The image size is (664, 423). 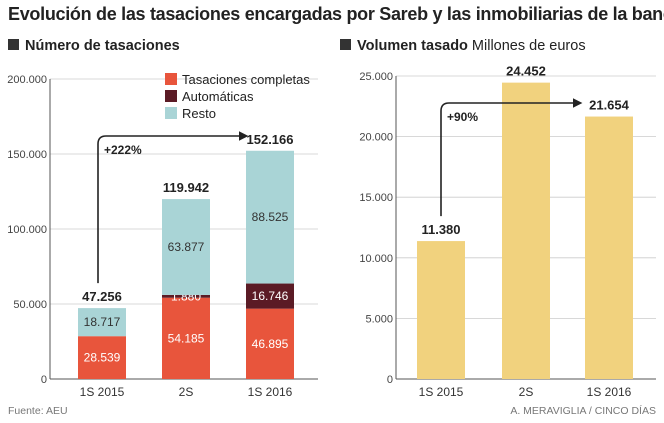 I want to click on legend-swatch-automaticas, so click(x=171, y=96).